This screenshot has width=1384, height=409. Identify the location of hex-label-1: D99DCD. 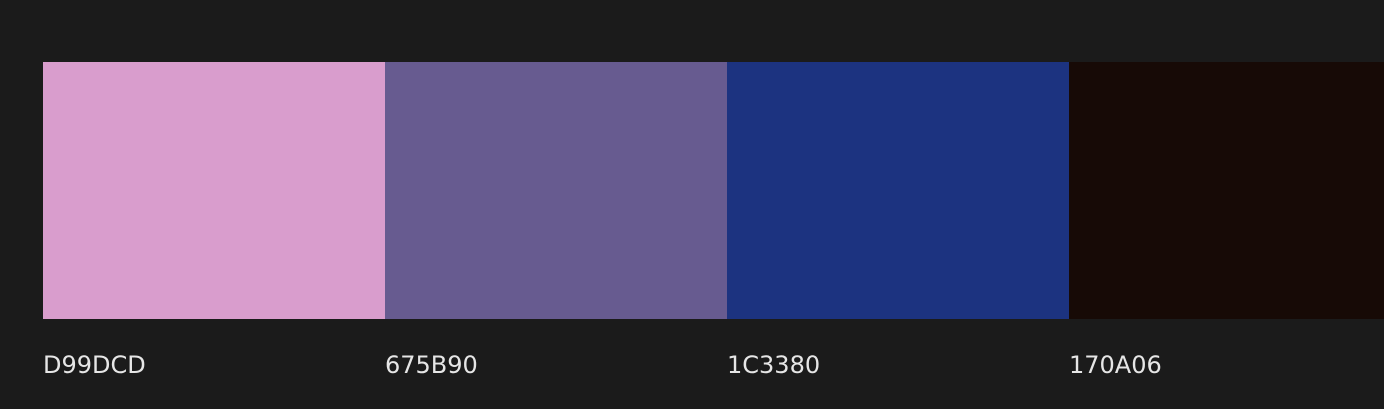
(94, 365).